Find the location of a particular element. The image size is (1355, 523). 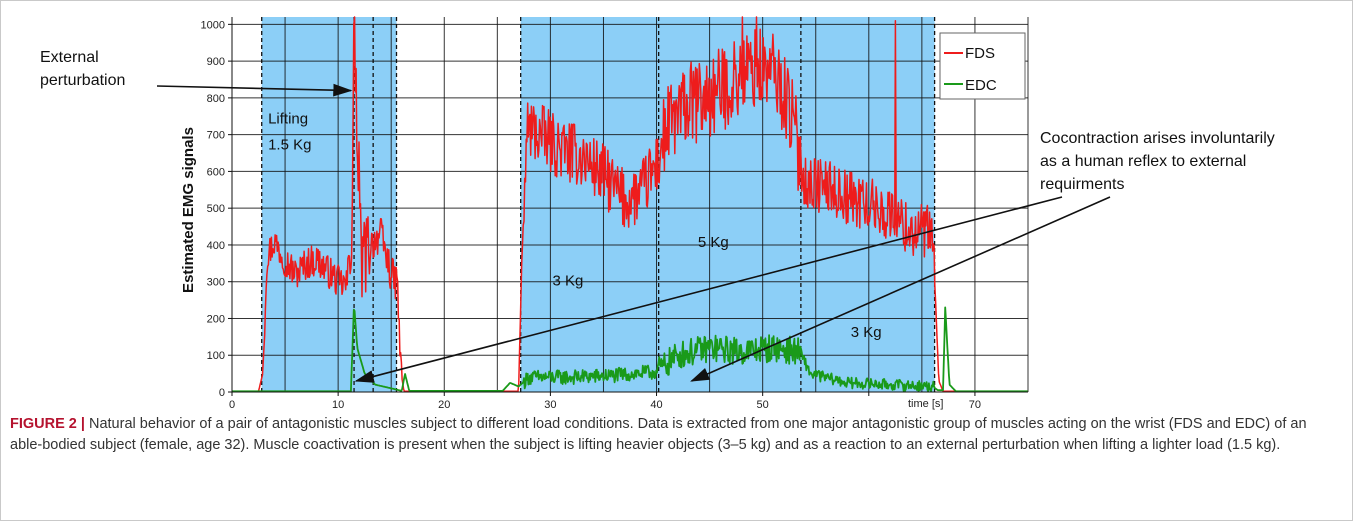

x-axis-label: time [s] is located at coordinates (925, 404).